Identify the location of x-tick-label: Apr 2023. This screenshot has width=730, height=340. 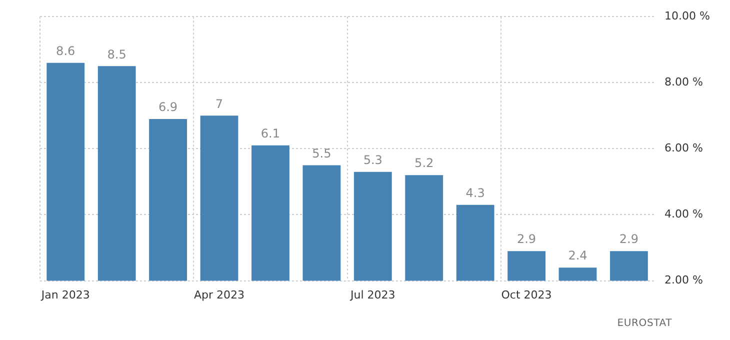
(219, 295).